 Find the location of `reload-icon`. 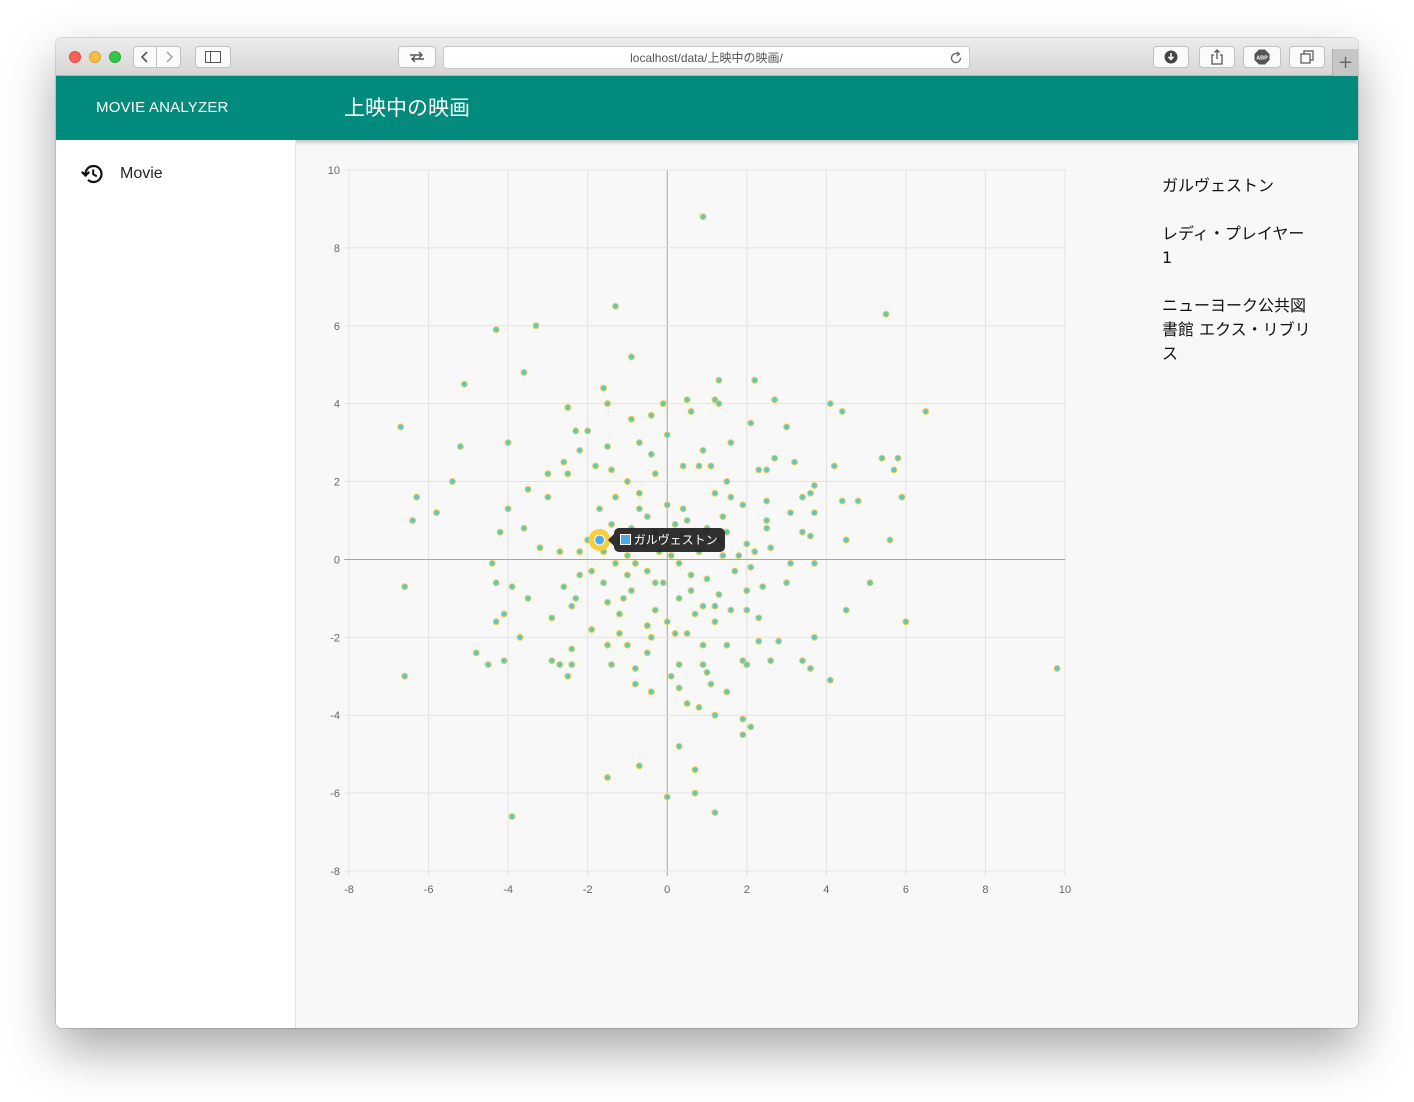

reload-icon is located at coordinates (956, 58).